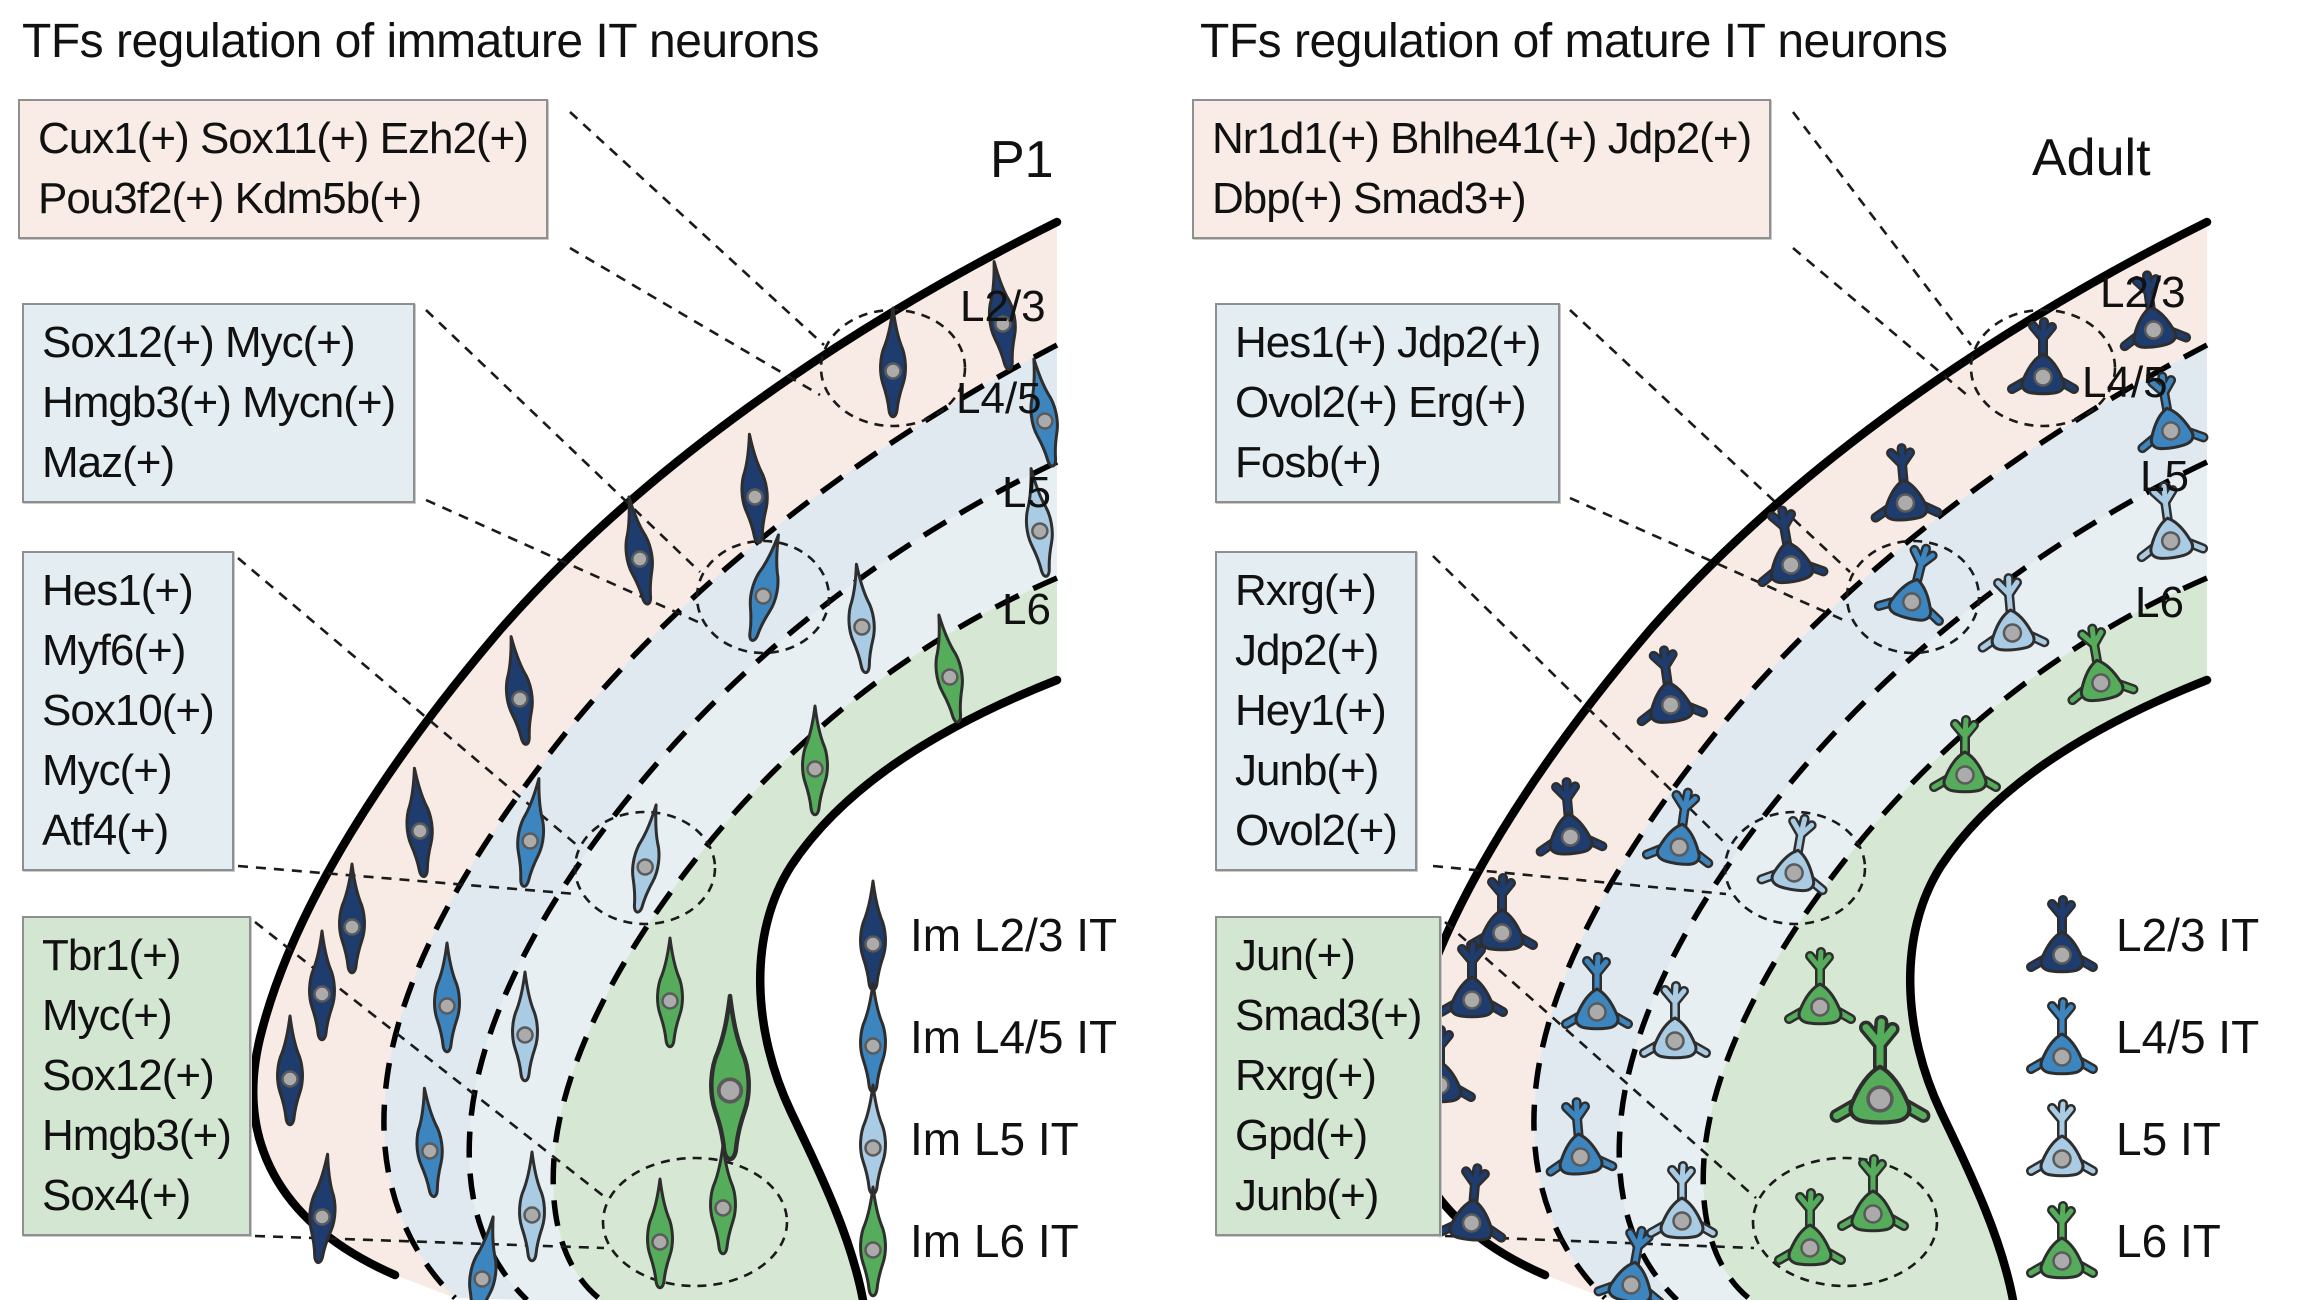 The height and width of the screenshot is (1300, 2297). Describe the element at coordinates (1026, 492) in the screenshot. I see `layer-label-left-l5: L5` at that location.